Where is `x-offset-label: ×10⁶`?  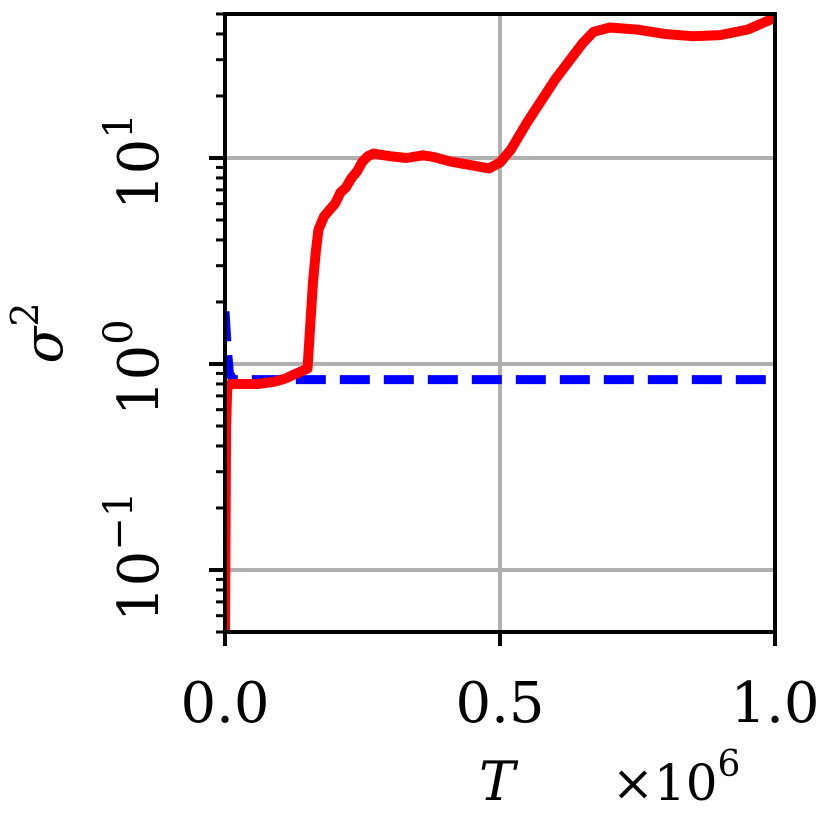
x-offset-label: ×10⁶ is located at coordinates (676, 778).